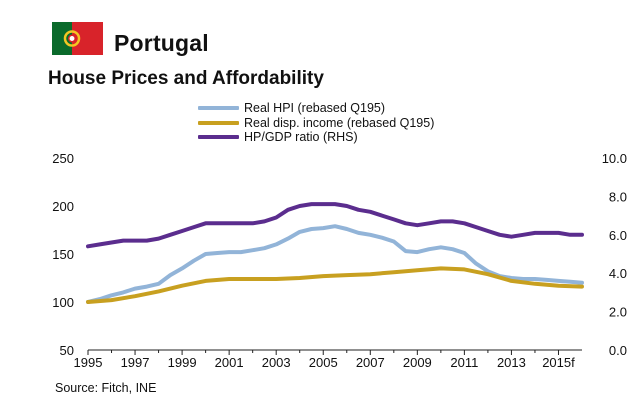 The height and width of the screenshot is (412, 640). What do you see at coordinates (218, 122) in the screenshot?
I see `legend-swatch-income` at bounding box center [218, 122].